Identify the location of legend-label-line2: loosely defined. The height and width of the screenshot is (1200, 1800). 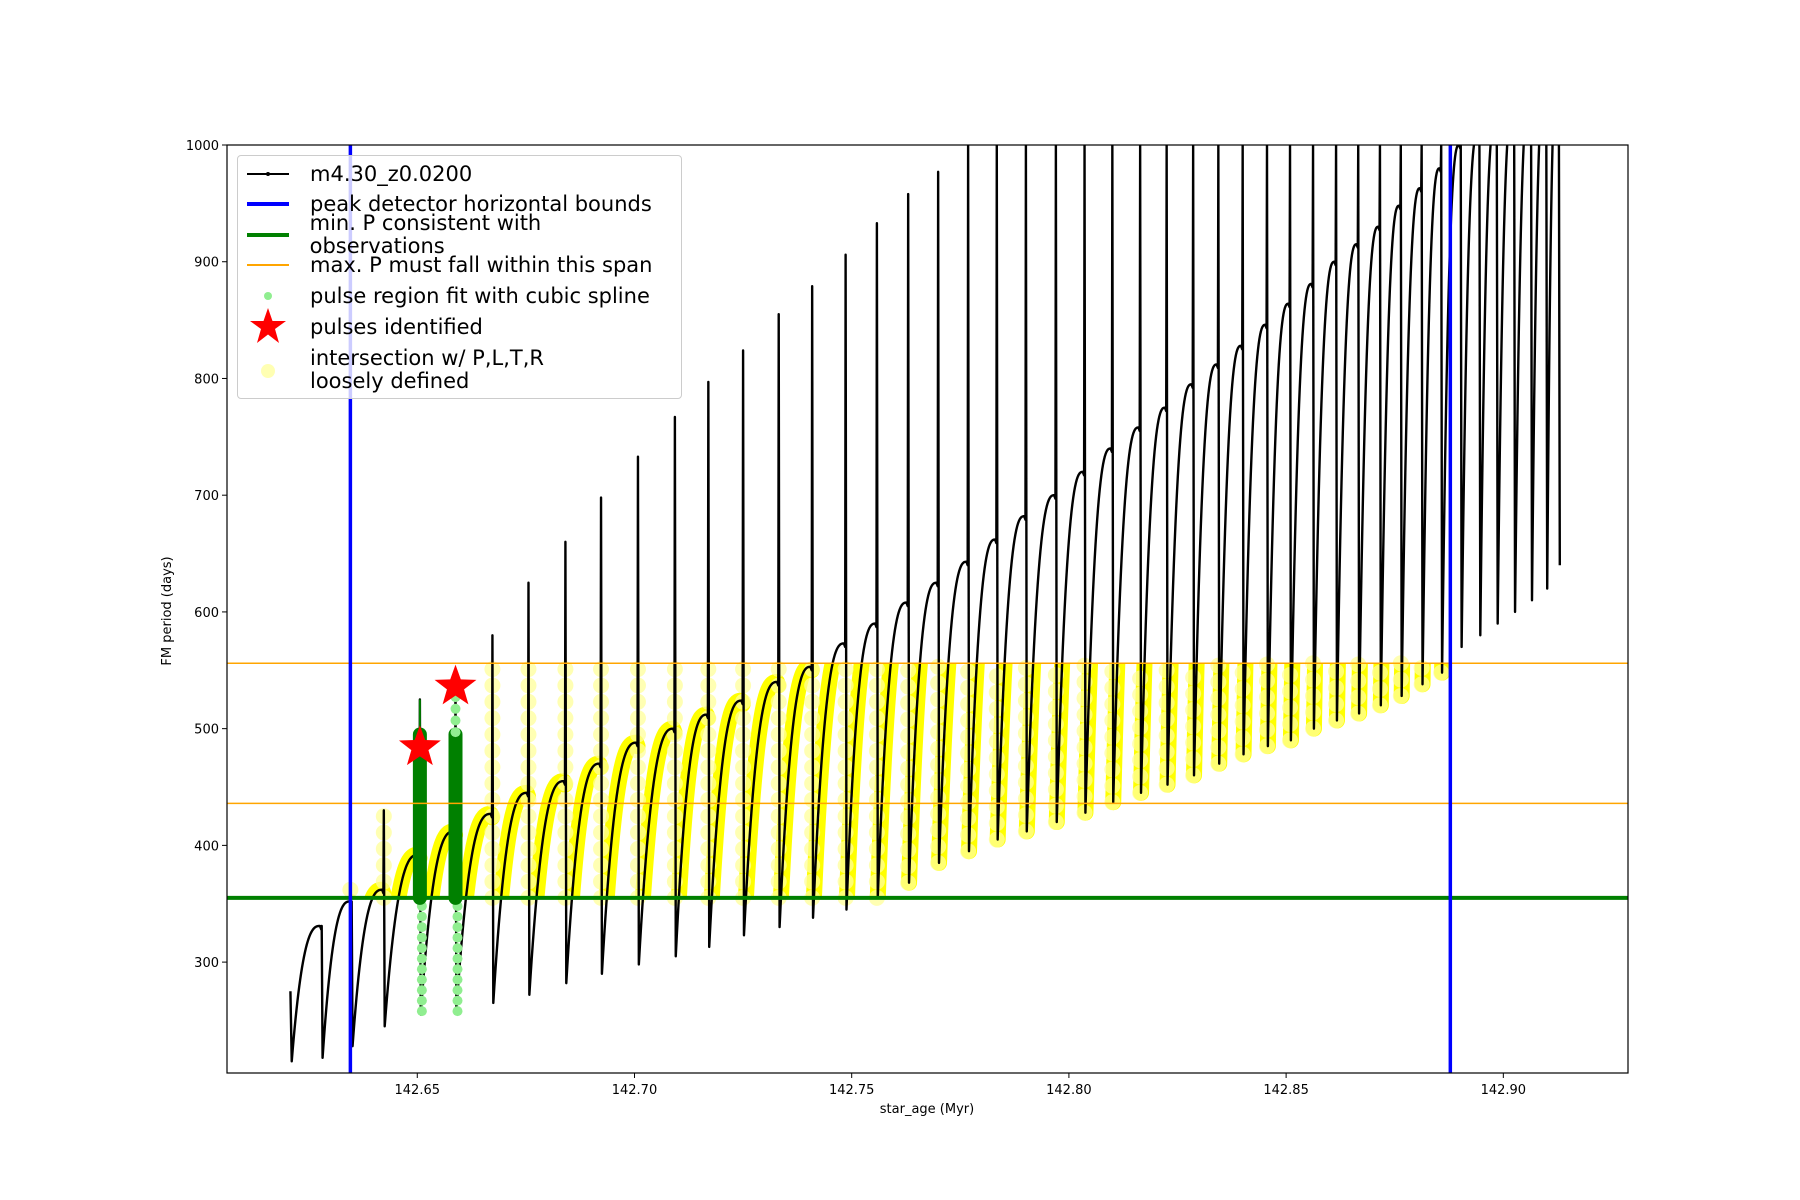
(390, 381).